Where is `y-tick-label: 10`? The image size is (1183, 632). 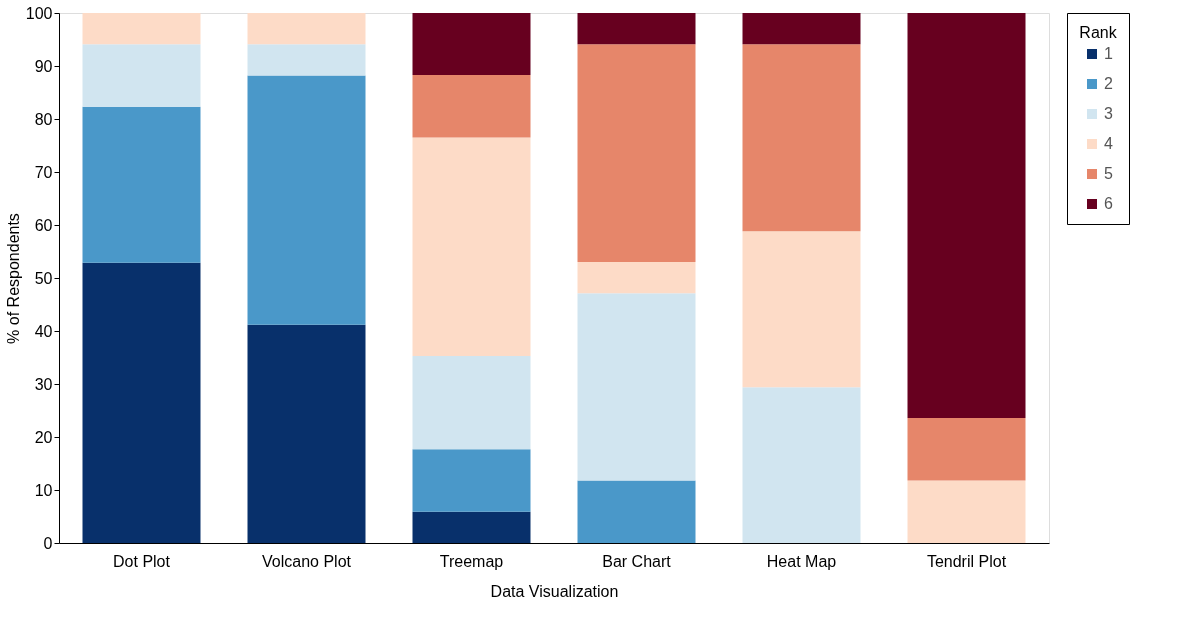
y-tick-label: 10 is located at coordinates (43, 490).